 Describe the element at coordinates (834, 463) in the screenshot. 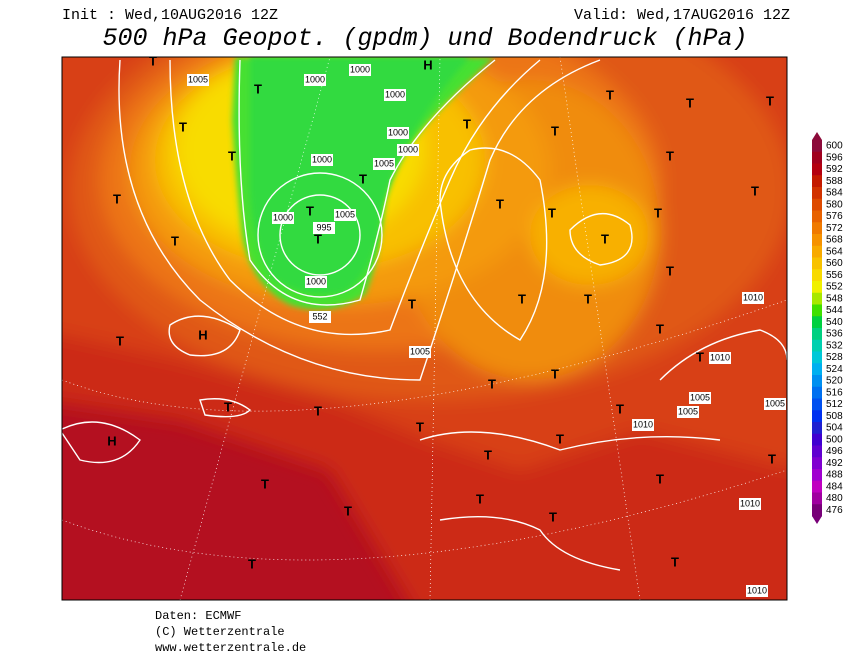

I see `colorbar-label: 492` at that location.